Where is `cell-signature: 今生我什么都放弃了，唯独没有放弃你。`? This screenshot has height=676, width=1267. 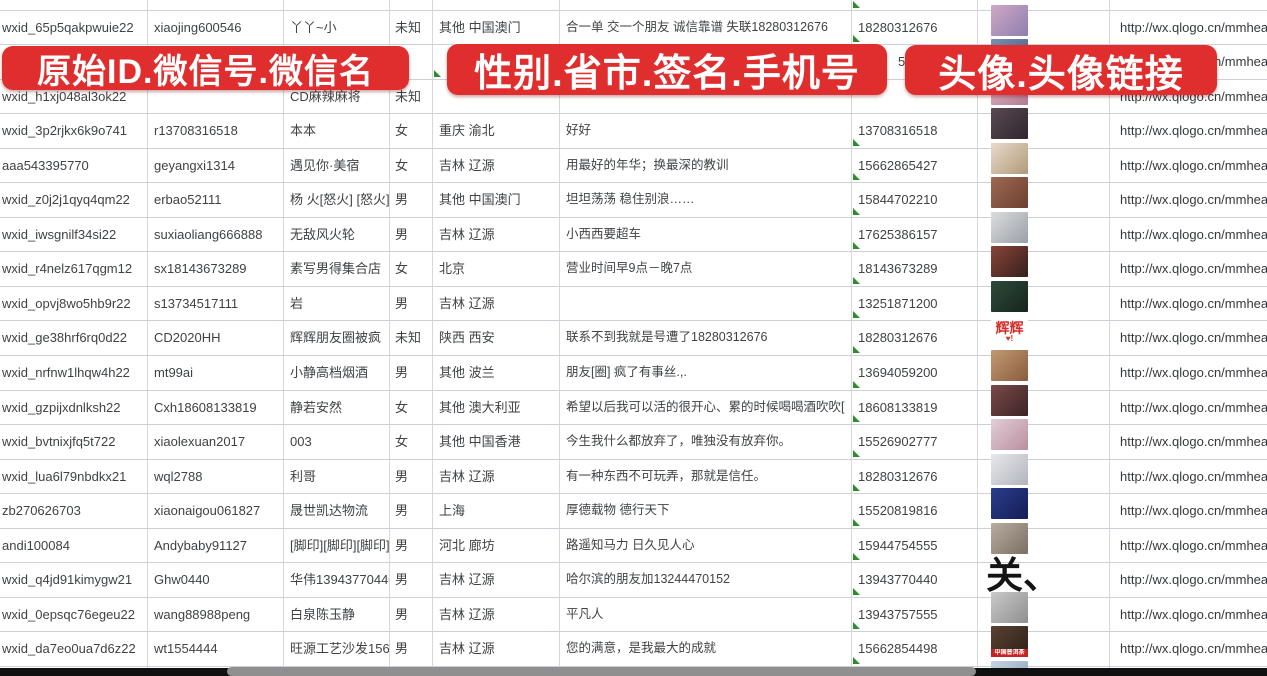
cell-signature: 今生我什么都放弃了，唯独没有放弃你。 is located at coordinates (706, 442).